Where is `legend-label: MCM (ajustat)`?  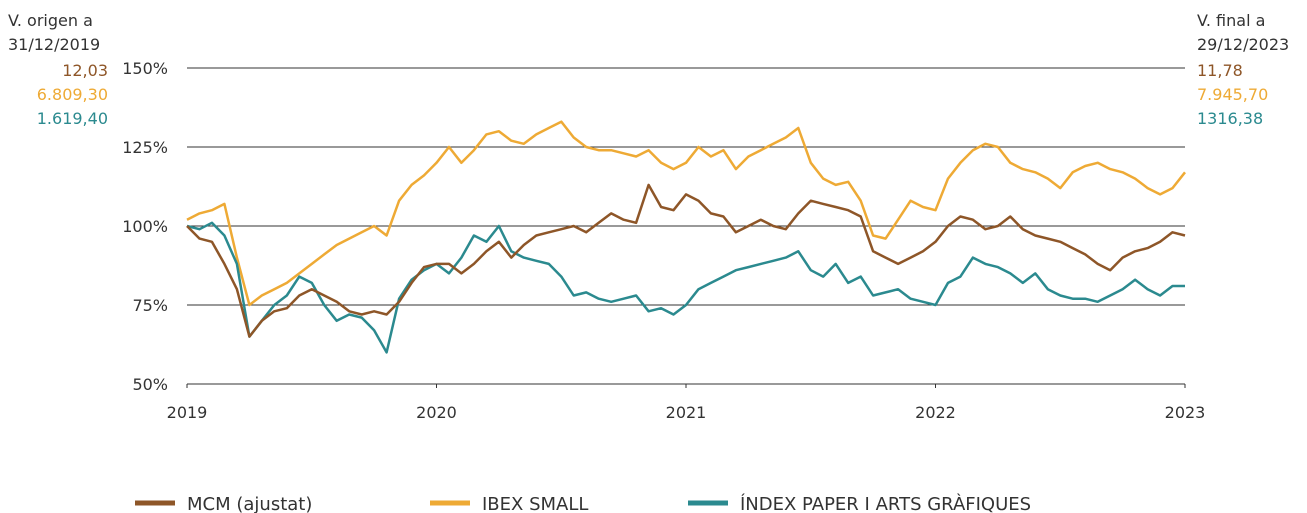
legend-label: MCM (ajustat) is located at coordinates (249, 503).